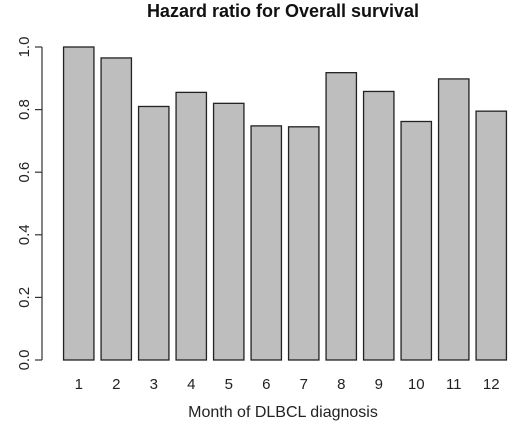  I want to click on x-tick-label: 5, so click(229, 384).